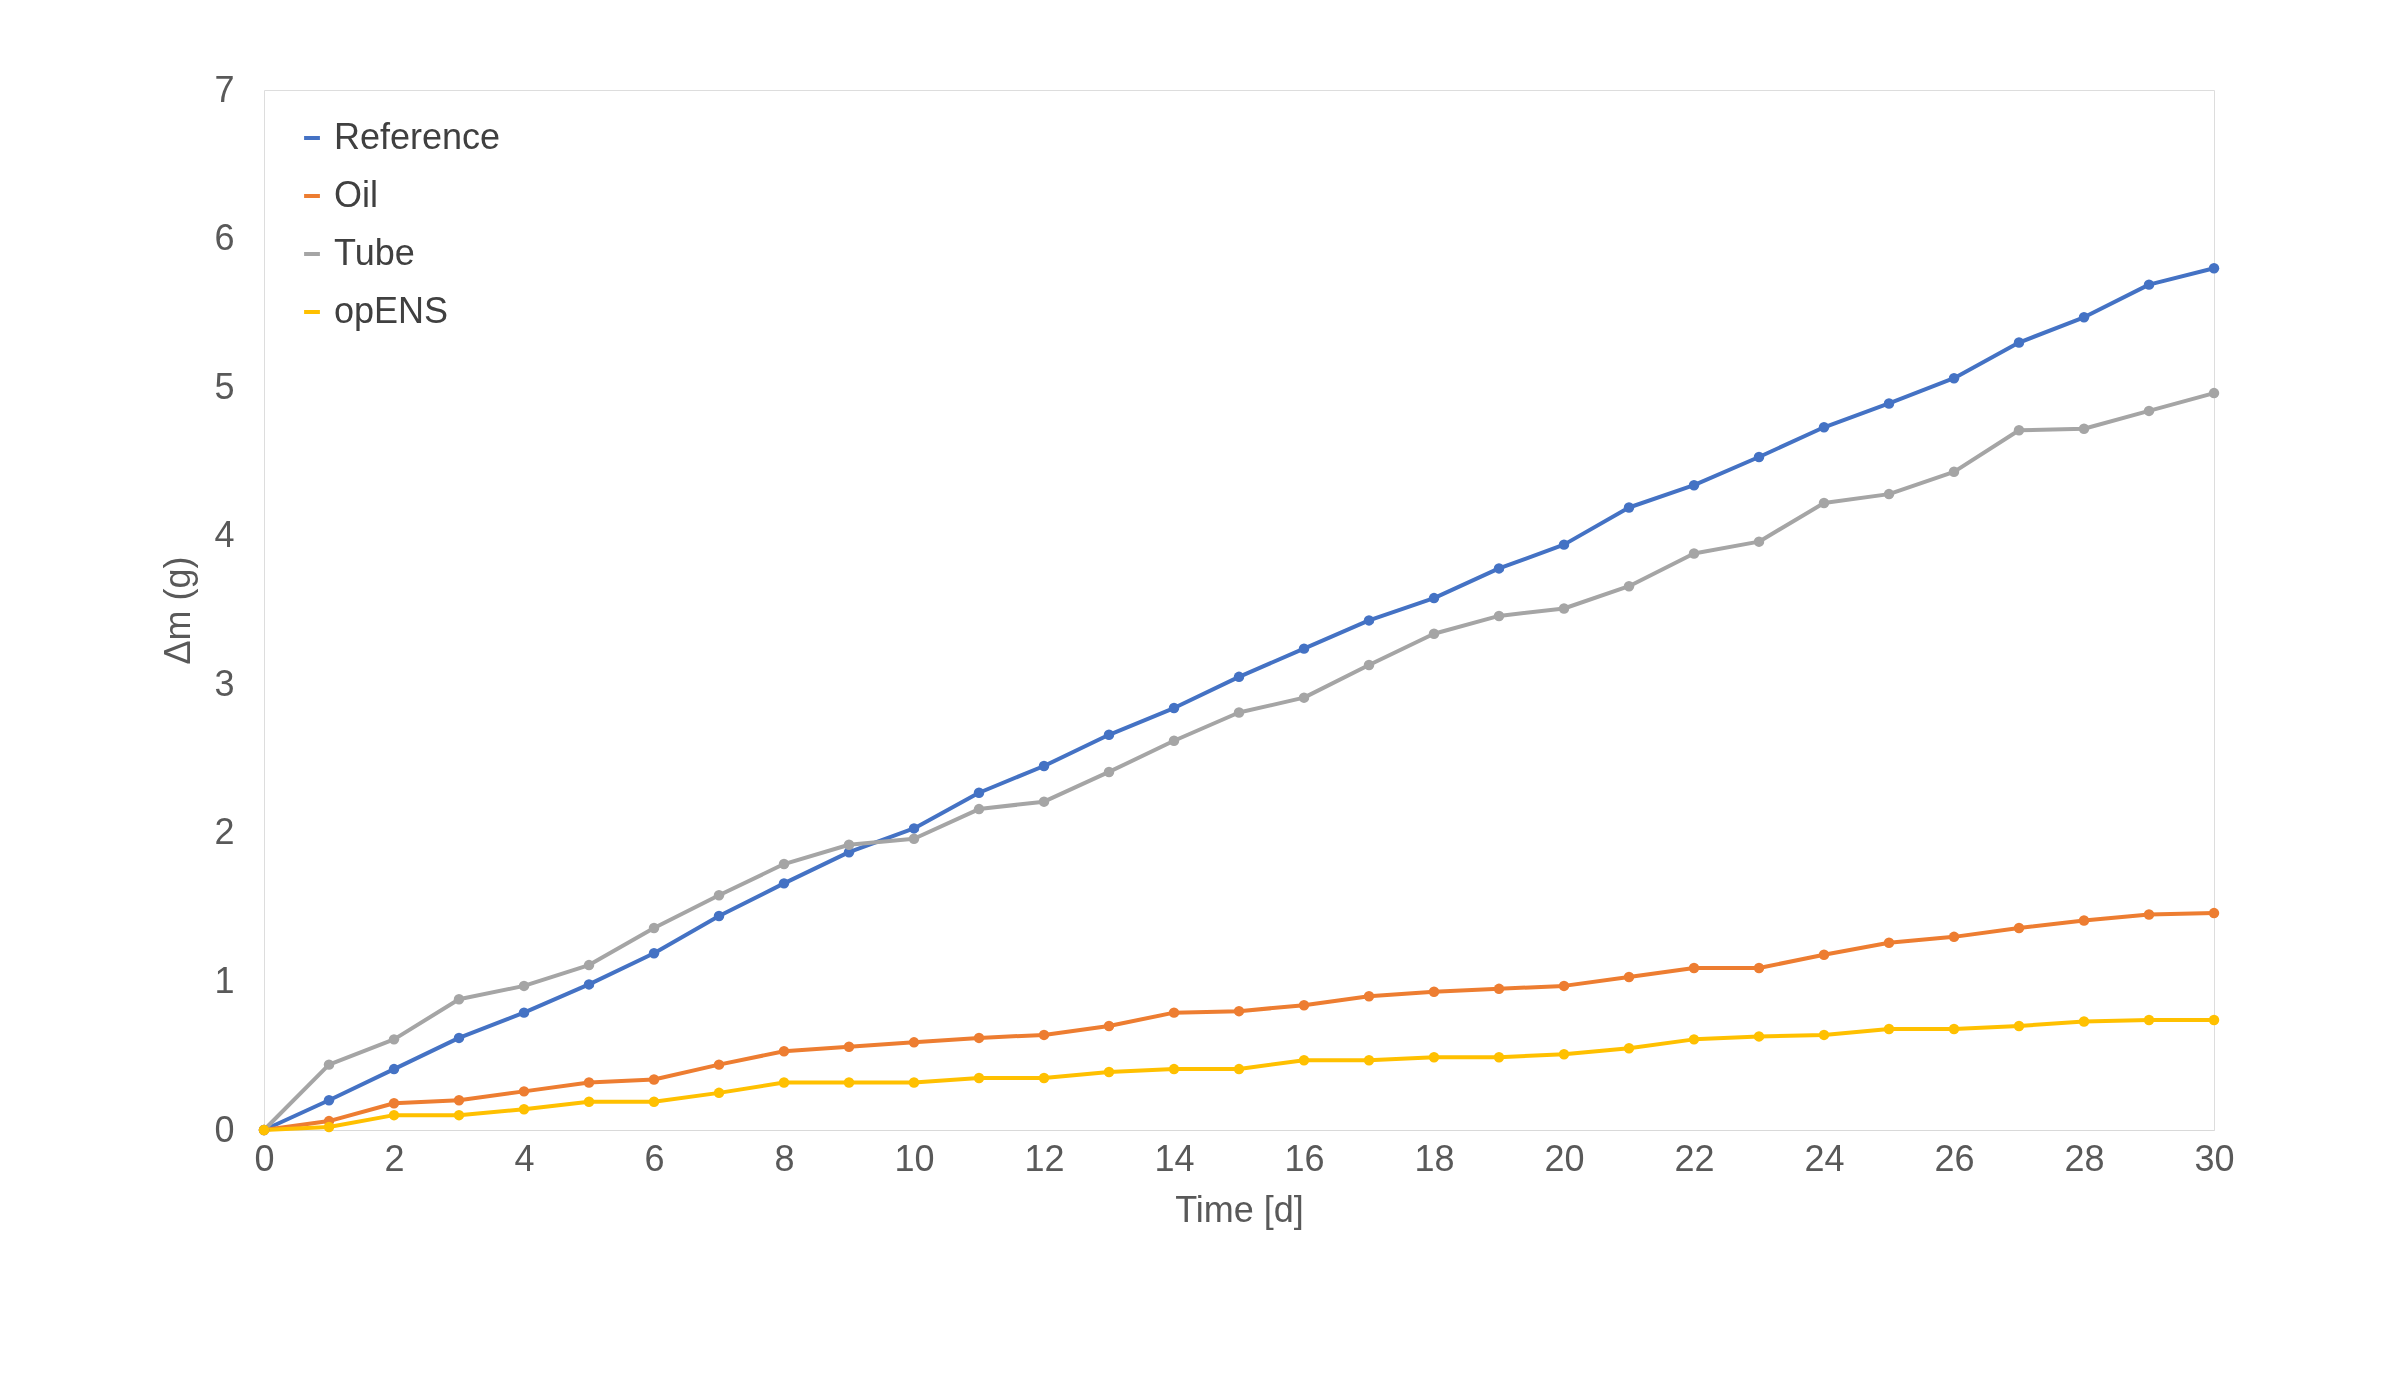  Describe the element at coordinates (2084, 1158) in the screenshot. I see `x-tick-label: 28` at that location.